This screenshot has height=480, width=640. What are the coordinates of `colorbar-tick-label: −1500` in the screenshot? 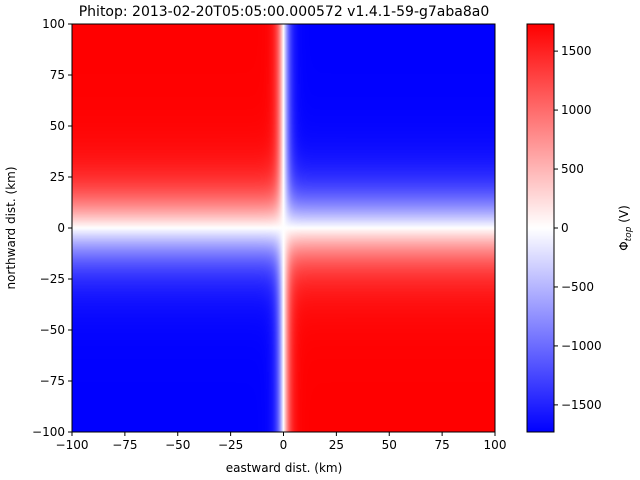 It's located at (581, 405).